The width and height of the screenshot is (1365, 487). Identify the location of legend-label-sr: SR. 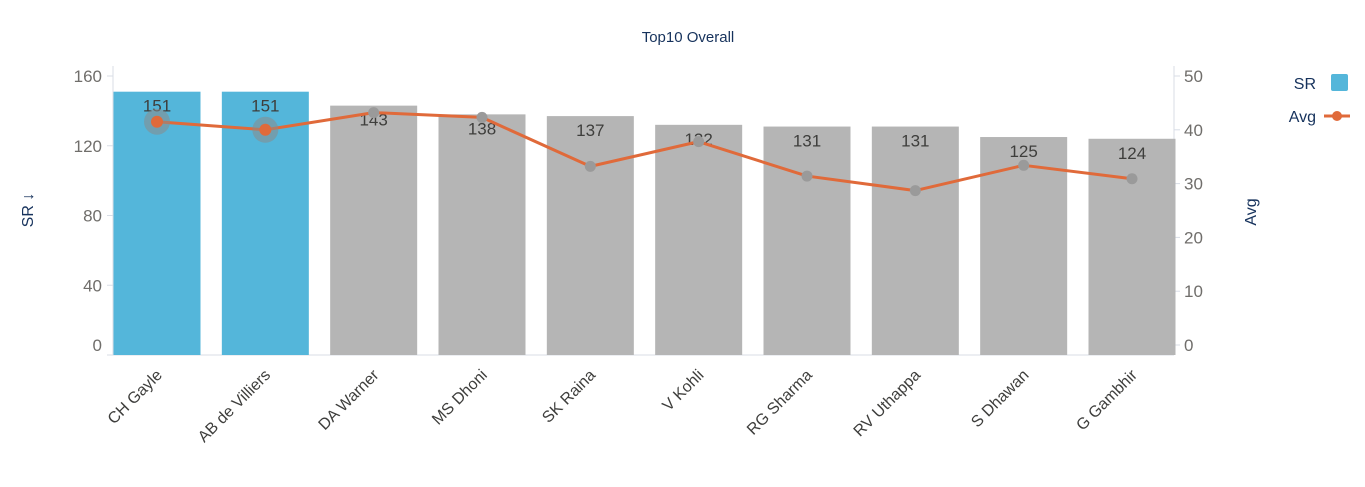
(1305, 84).